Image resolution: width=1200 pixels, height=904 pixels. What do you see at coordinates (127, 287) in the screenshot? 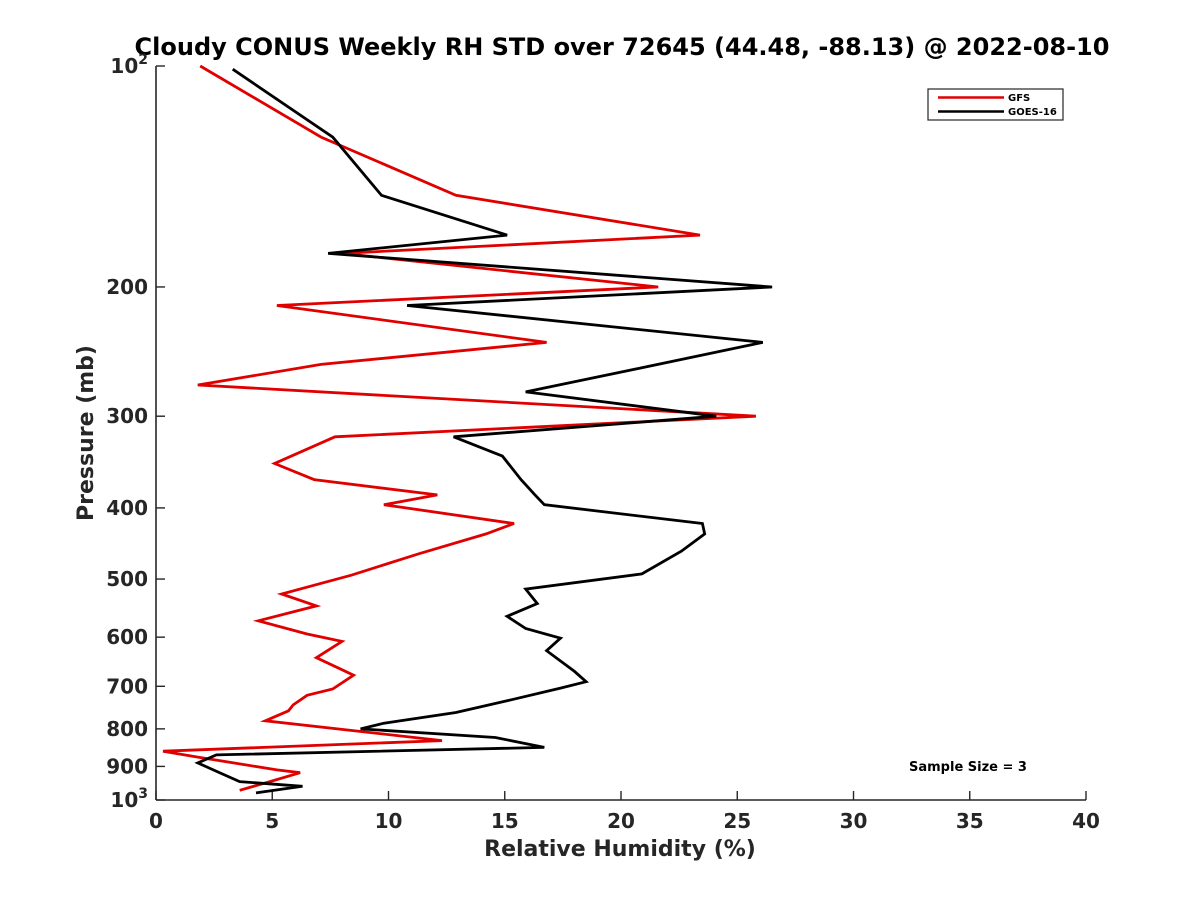
I see `y-tick-label: 200` at bounding box center [127, 287].